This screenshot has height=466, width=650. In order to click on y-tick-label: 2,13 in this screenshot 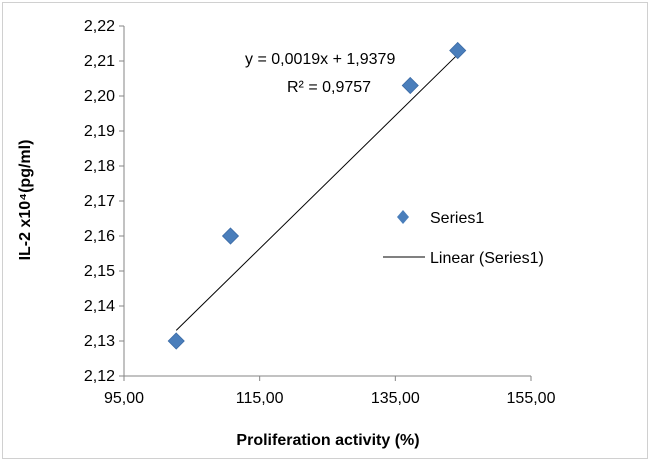, I will do `click(99, 341)`.